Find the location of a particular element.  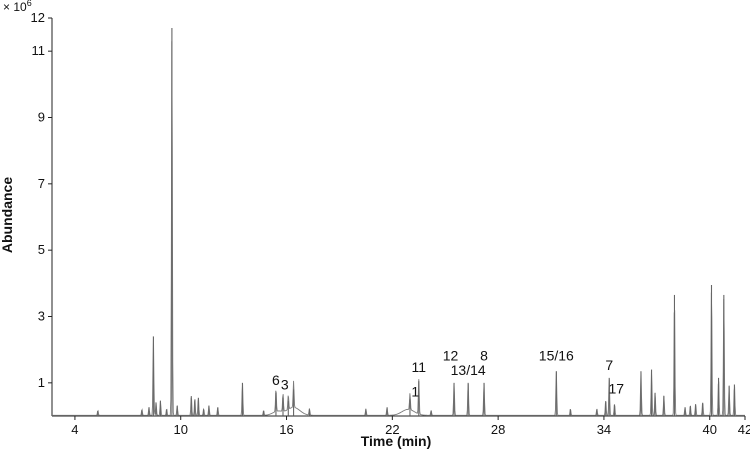

y-tick-label: 9 is located at coordinates (41, 117).